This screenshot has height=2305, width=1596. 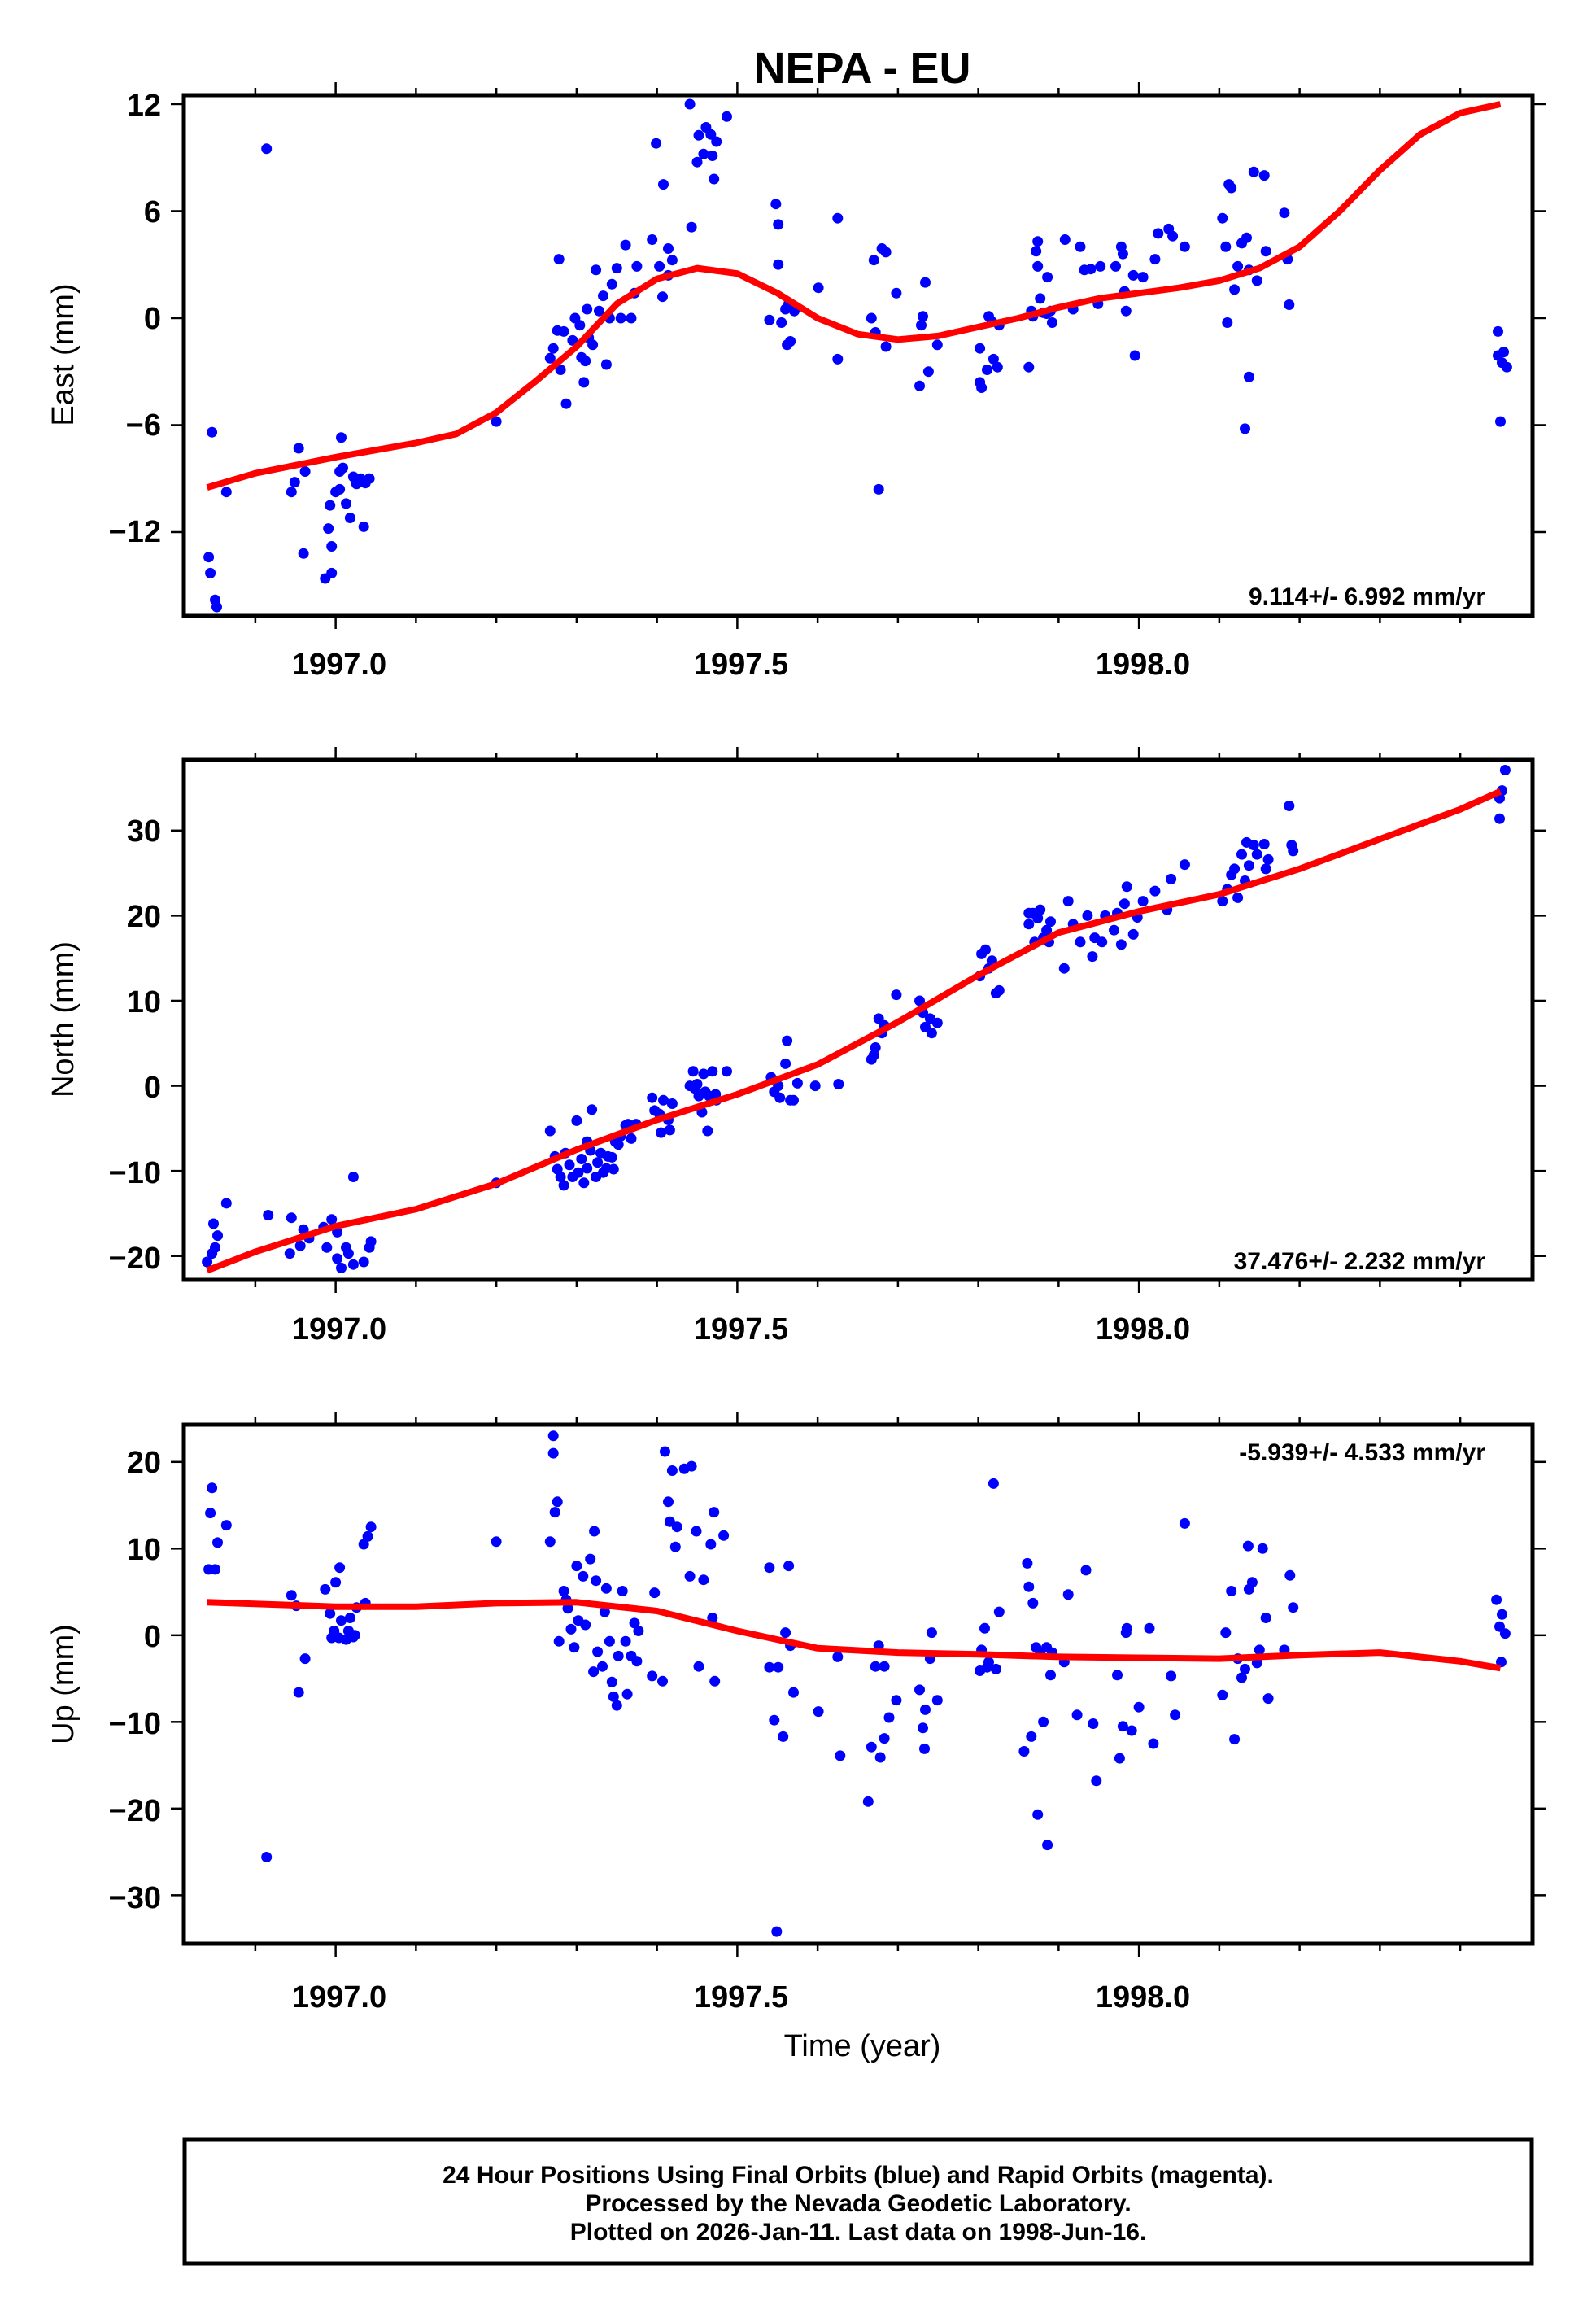 What do you see at coordinates (858, 2202) in the screenshot?
I see `footer-frame` at bounding box center [858, 2202].